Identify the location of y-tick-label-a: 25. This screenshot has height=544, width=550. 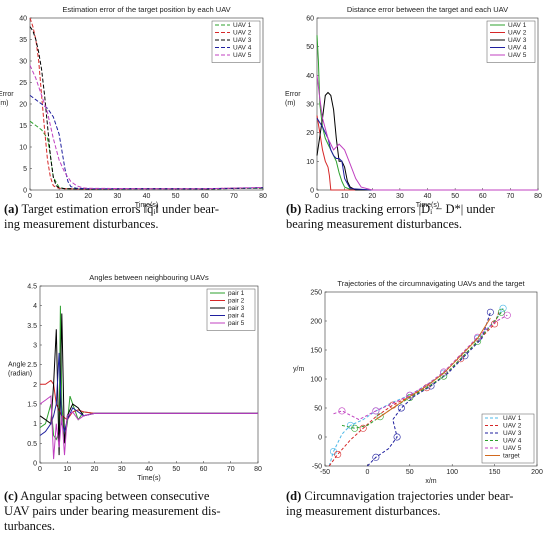
(23, 83).